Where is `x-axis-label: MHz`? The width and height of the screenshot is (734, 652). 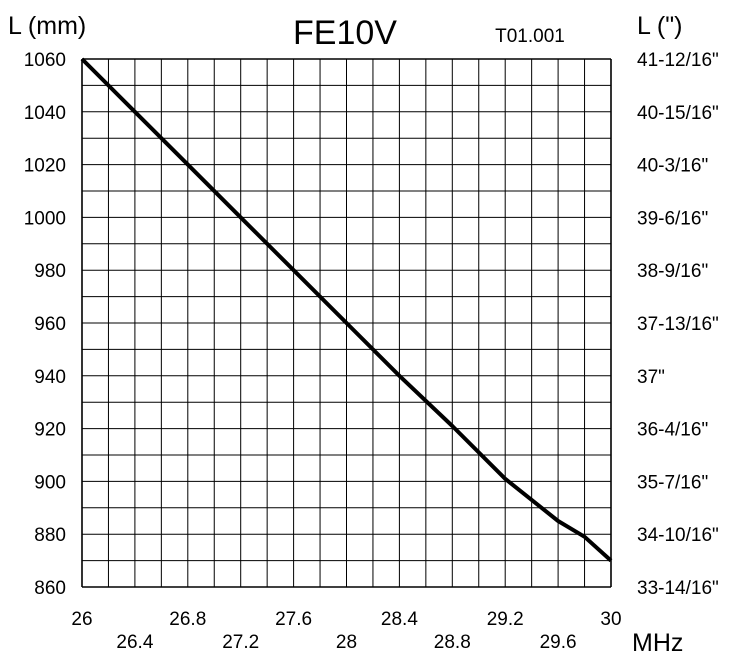
x-axis-label: MHz is located at coordinates (657, 640).